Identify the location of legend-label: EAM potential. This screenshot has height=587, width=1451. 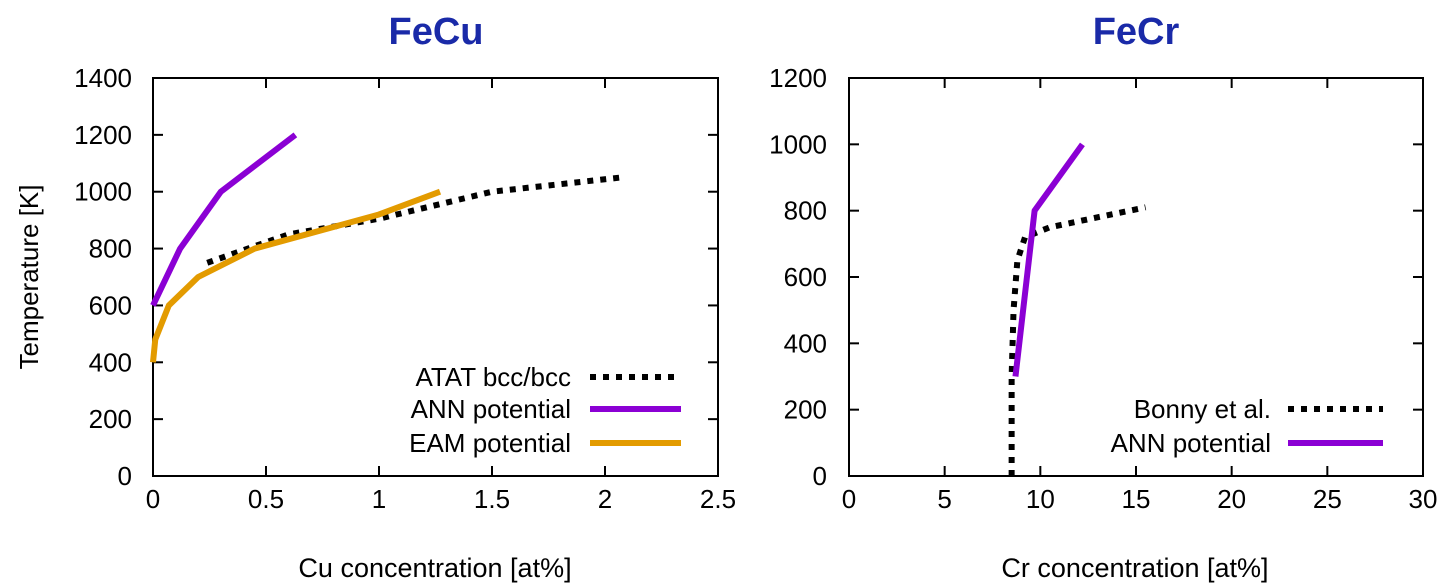
(490, 443).